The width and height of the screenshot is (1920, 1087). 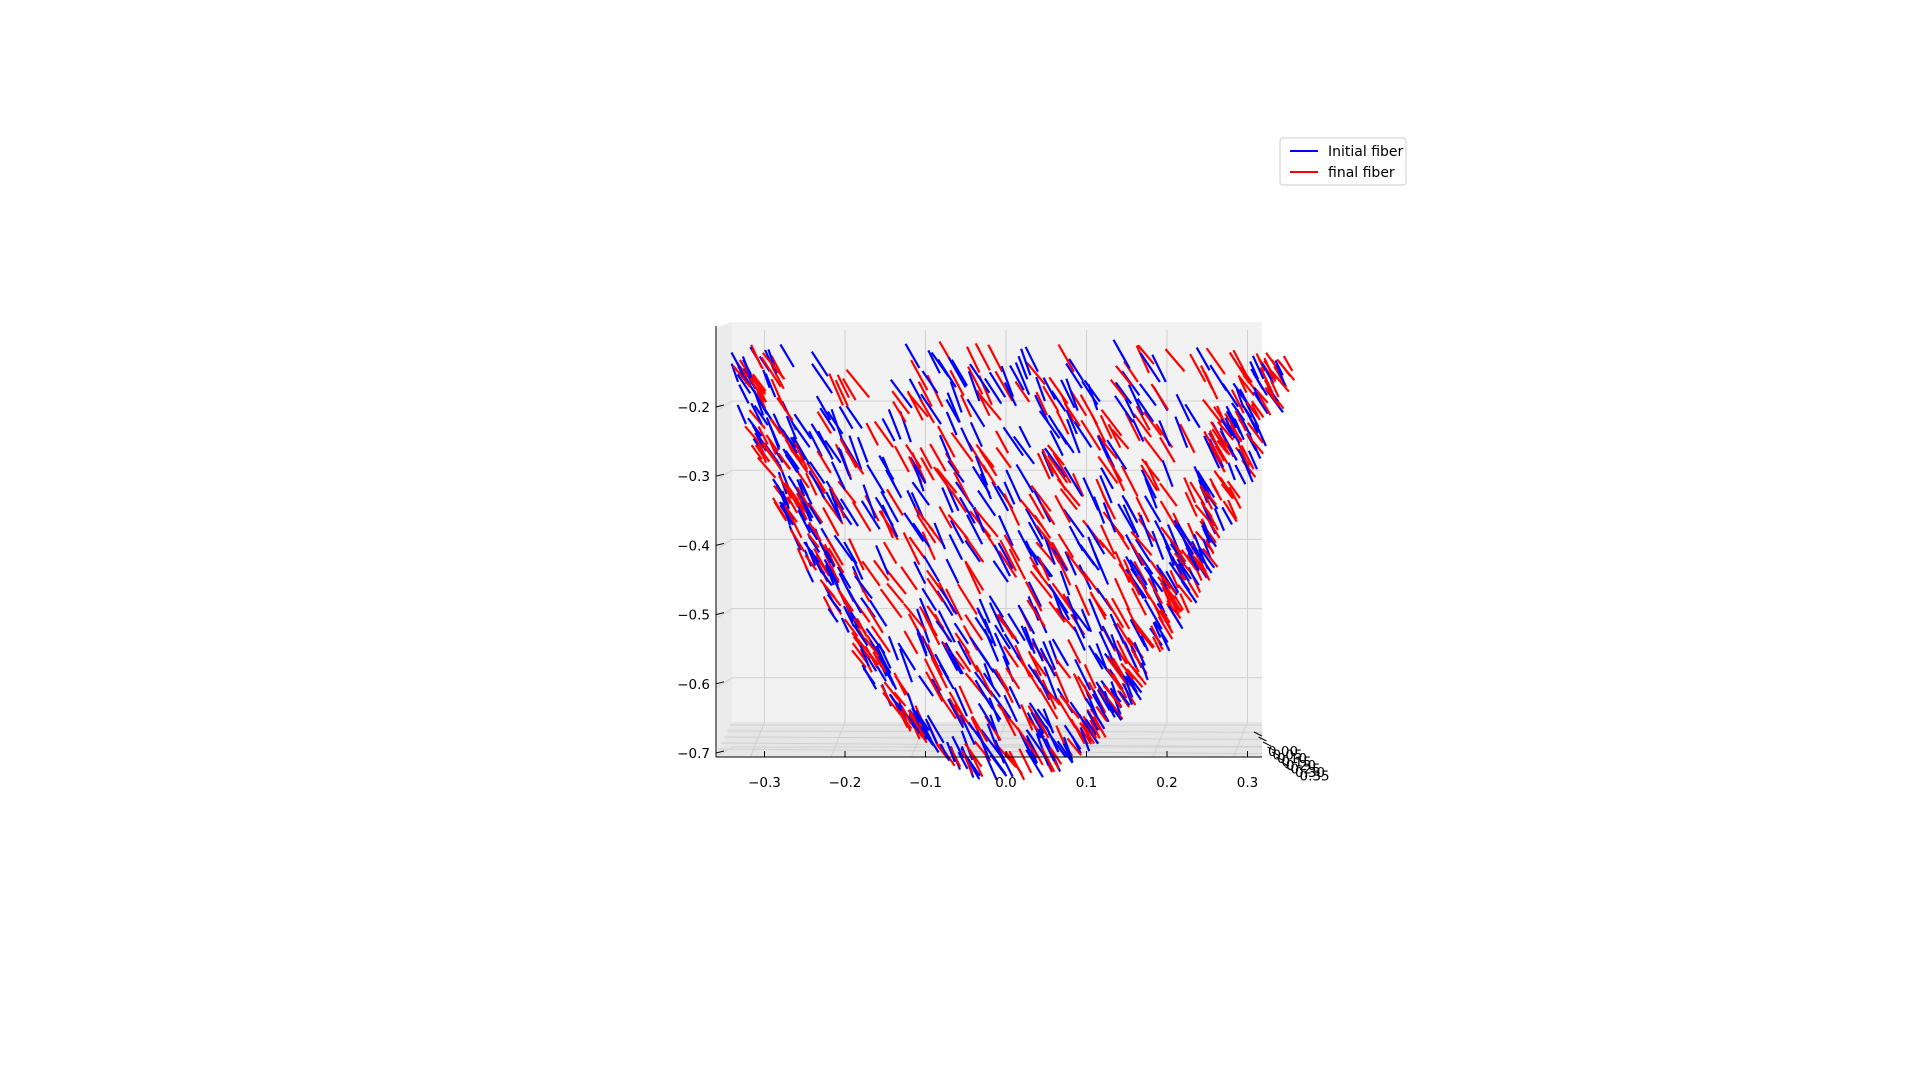 I want to click on z-tick-mark, so click(x=720, y=752).